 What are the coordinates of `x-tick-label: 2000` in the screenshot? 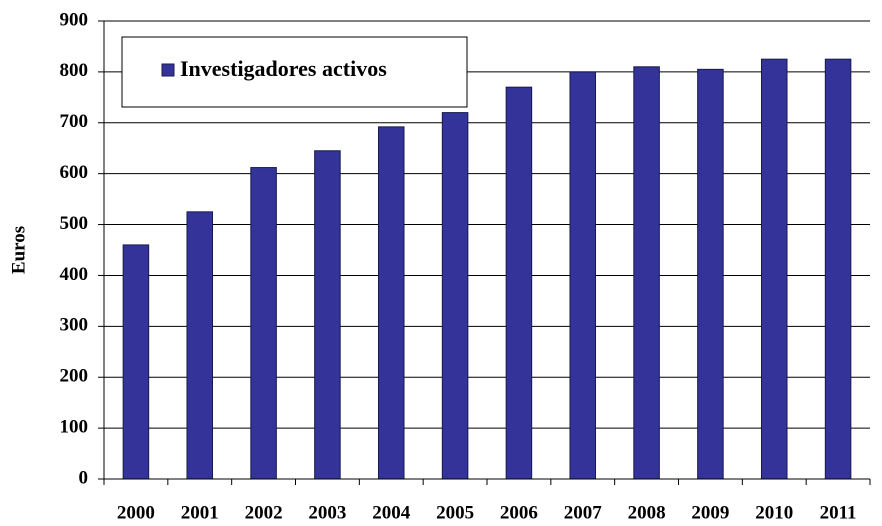 It's located at (136, 512).